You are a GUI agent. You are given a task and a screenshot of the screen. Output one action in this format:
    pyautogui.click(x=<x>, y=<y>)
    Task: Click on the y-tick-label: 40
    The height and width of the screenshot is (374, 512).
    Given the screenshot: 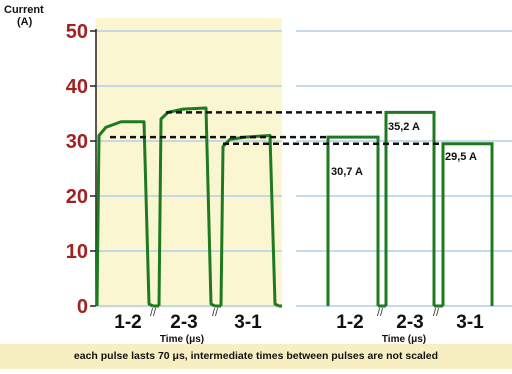 What is the action you would take?
    pyautogui.click(x=77, y=87)
    